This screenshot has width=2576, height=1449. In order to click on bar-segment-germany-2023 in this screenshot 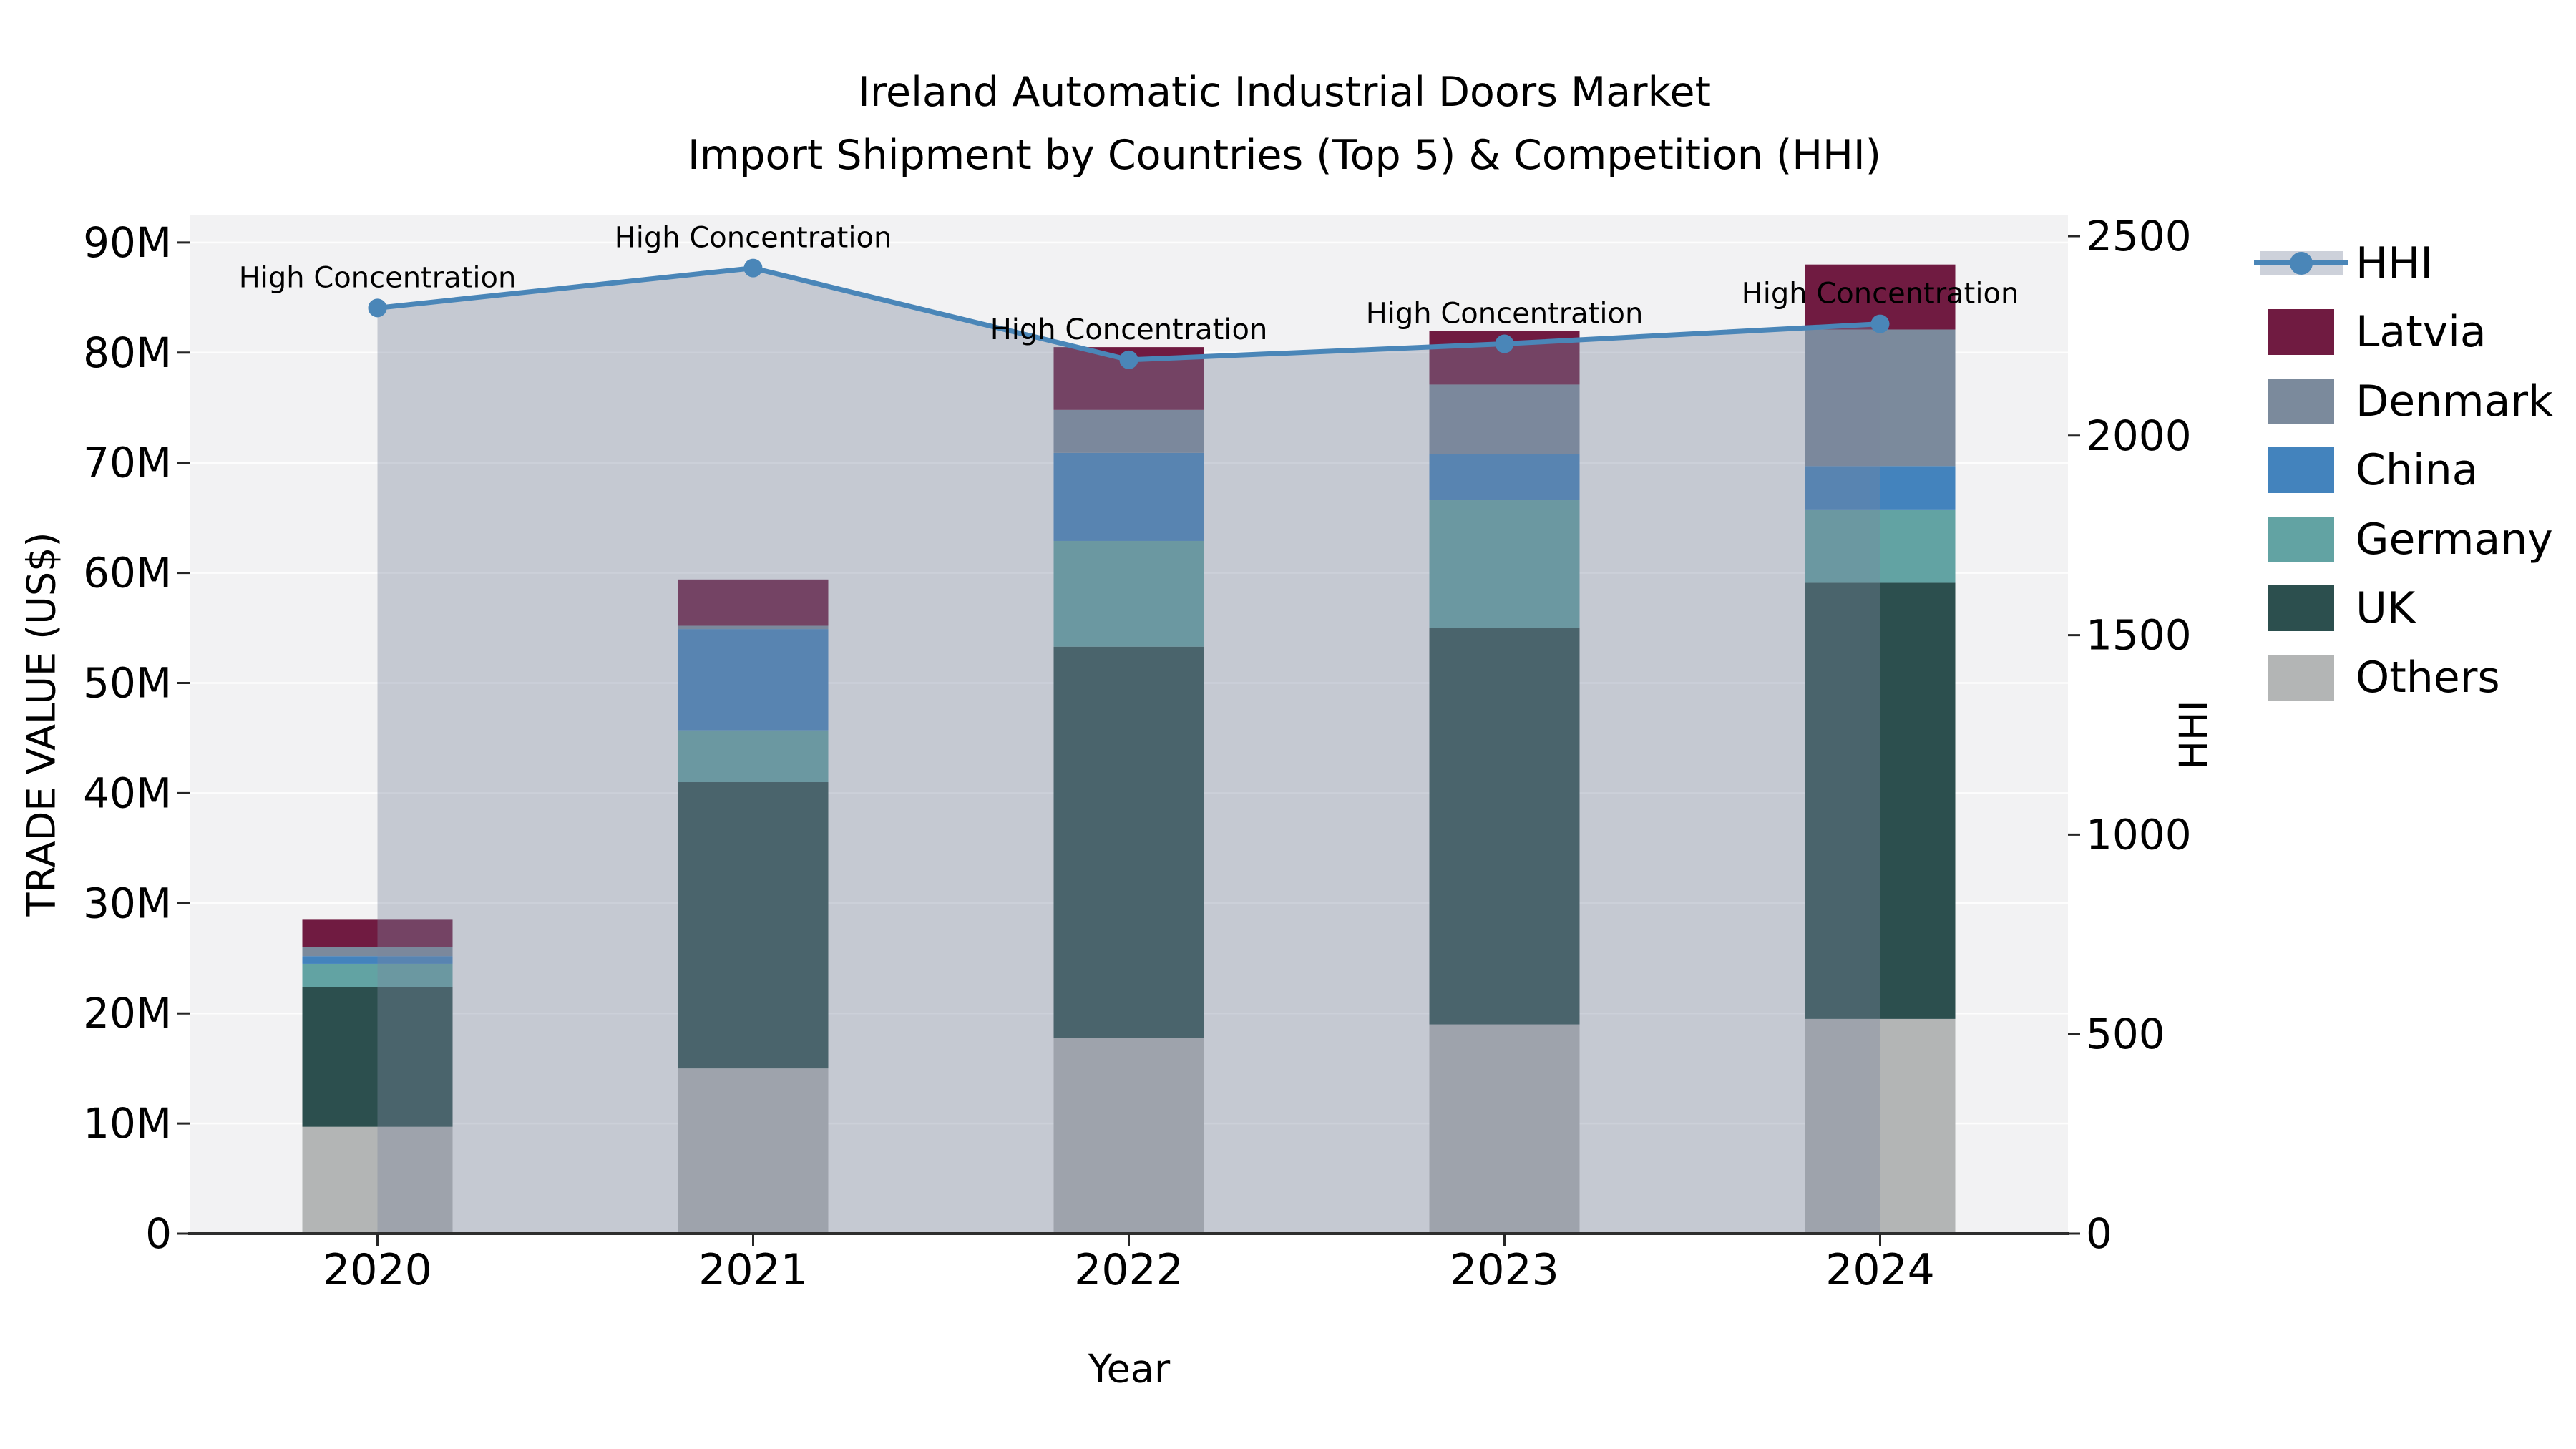, I will do `click(1504, 564)`.